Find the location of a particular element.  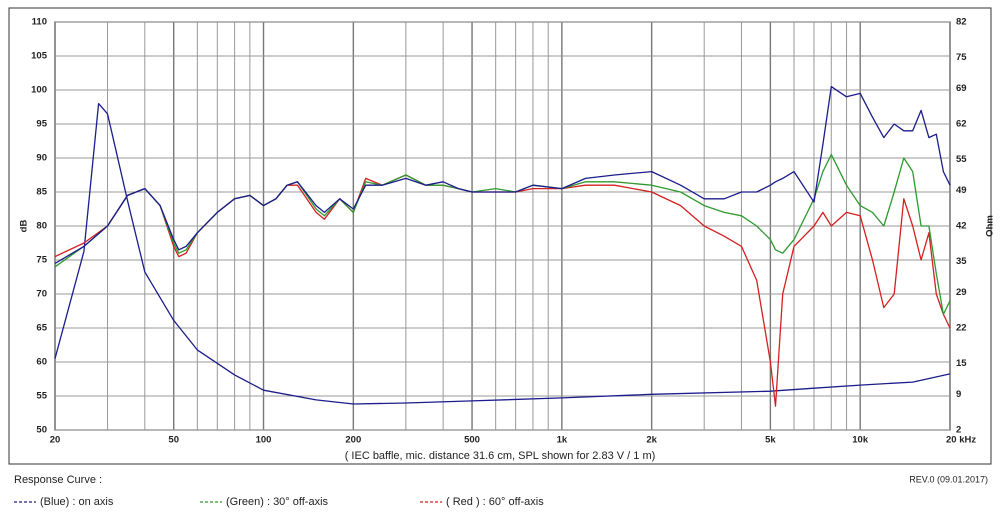

y2-tick-label: 49 is located at coordinates (961, 190).